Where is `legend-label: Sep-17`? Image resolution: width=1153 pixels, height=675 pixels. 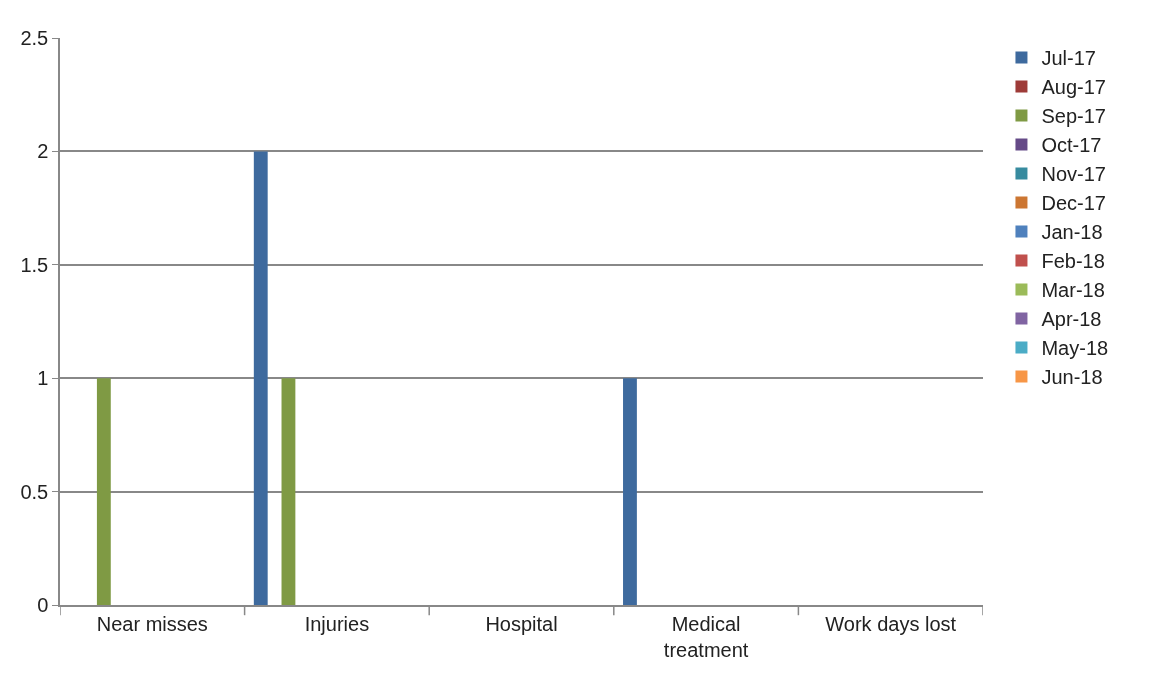
legend-label: Sep-17 is located at coordinates (1073, 116).